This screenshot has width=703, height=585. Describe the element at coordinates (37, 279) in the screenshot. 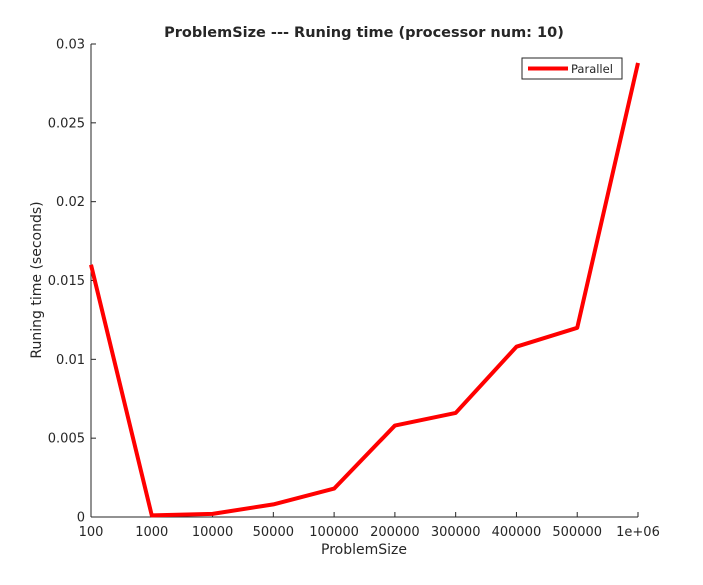

I see `y-axis-label: Runing time (seconds)` at that location.